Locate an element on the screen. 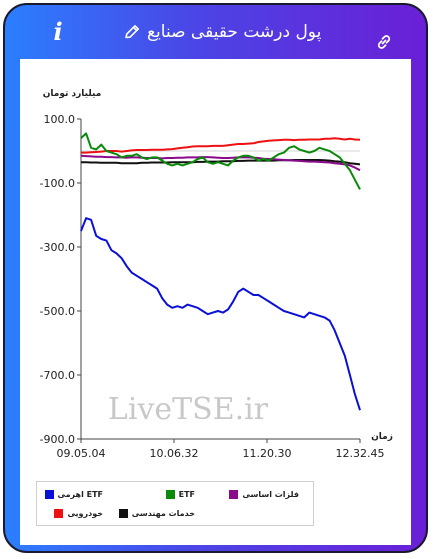 Image resolution: width=433 pixels, height=559 pixels. link-icon-wrap is located at coordinates (384, 42).